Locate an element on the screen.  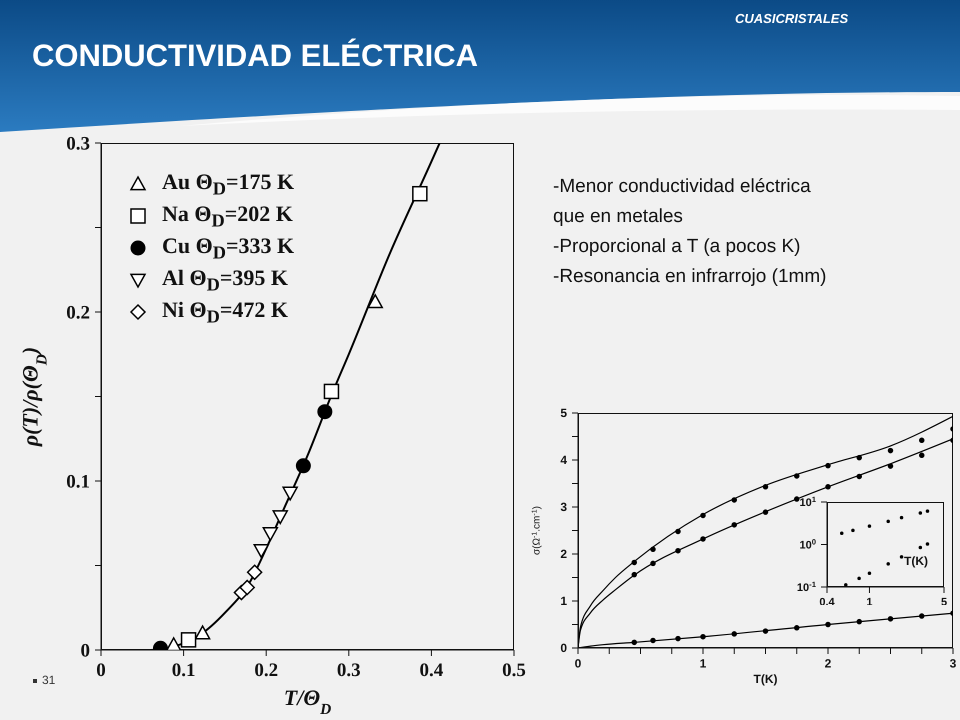
y-tick-label: 10$^{1}$ is located at coordinates (808, 501).